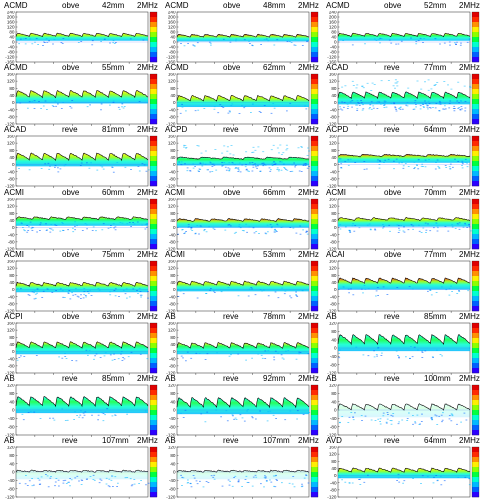  Describe the element at coordinates (404, 159) in the screenshot. I see `spectrum-fill` at that location.